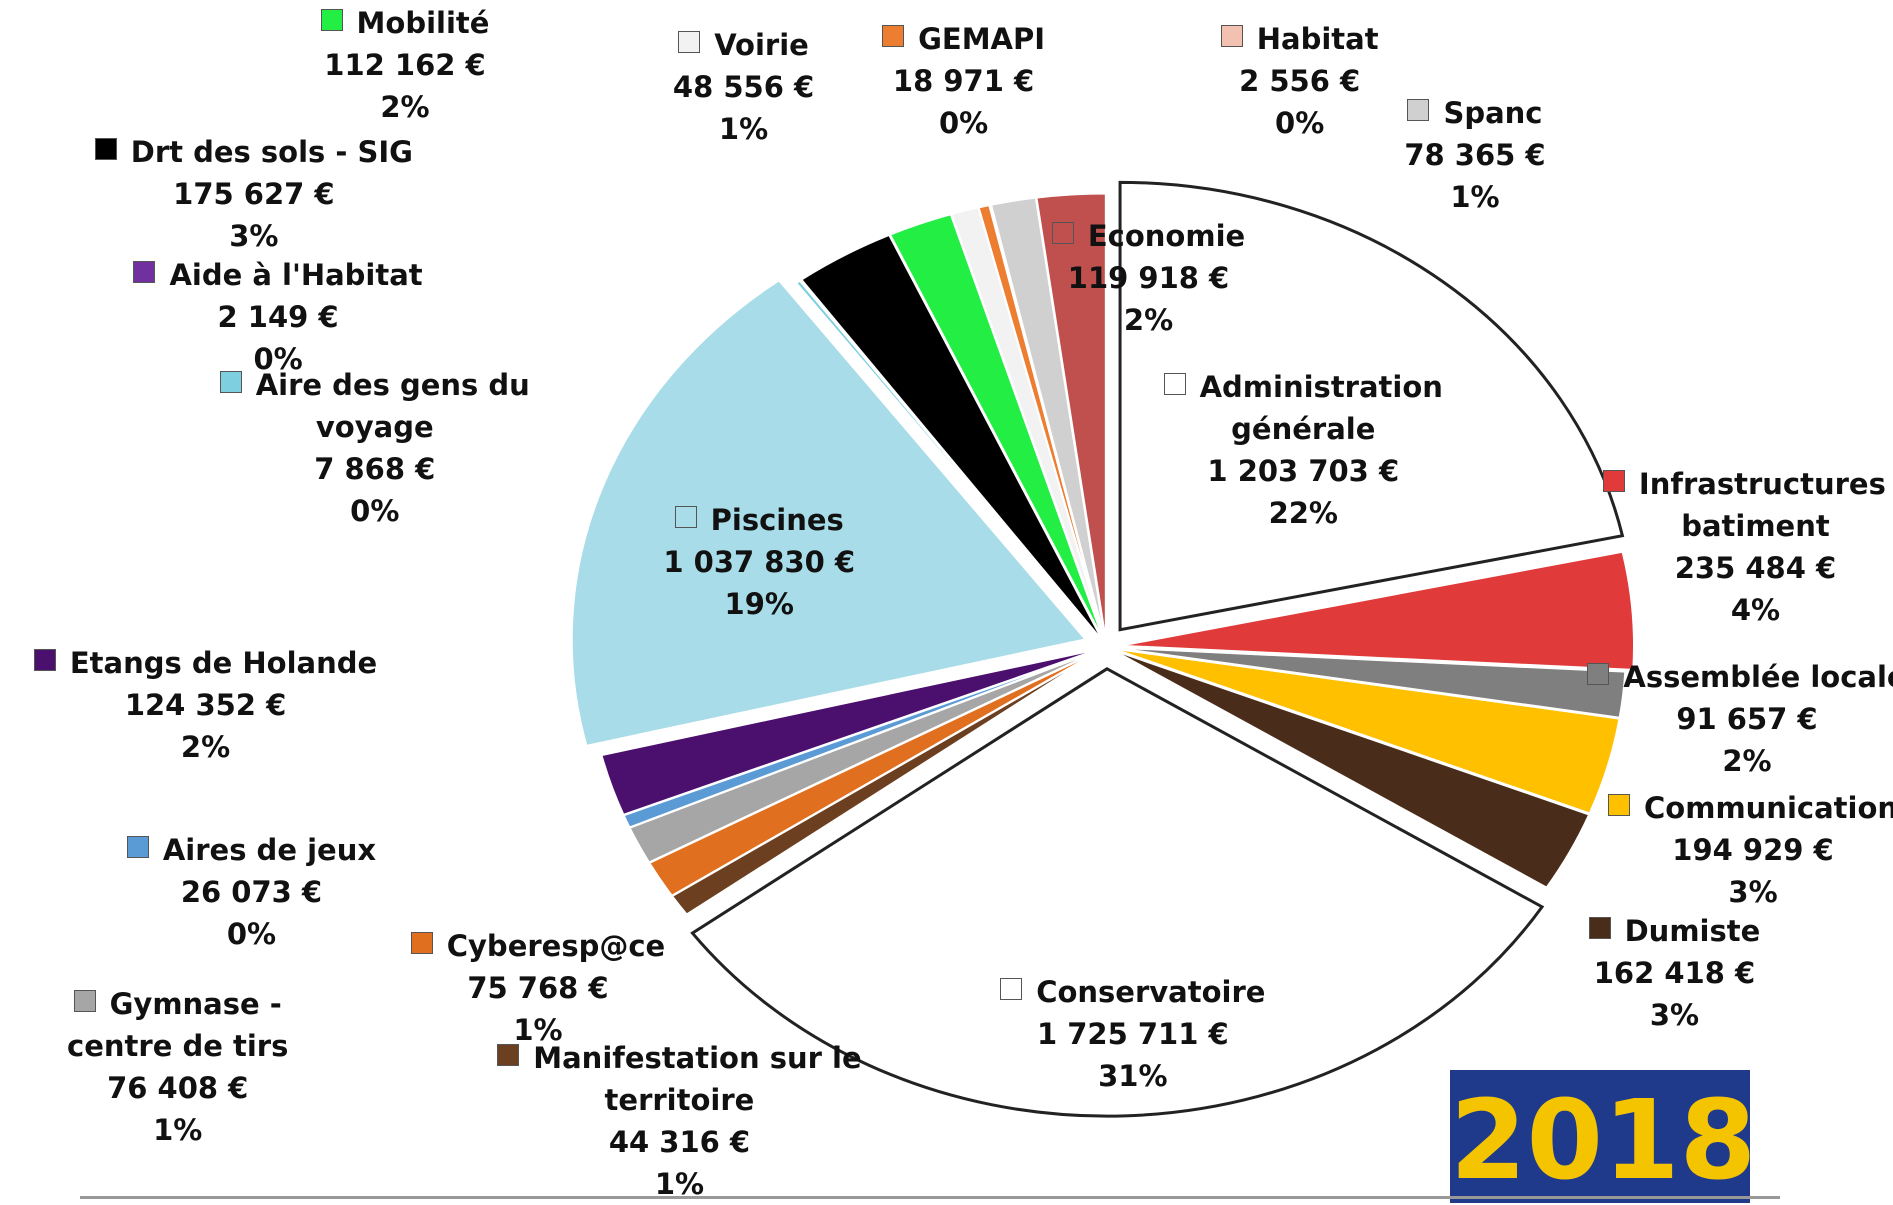 Image resolution: width=1893 pixels, height=1205 pixels. What do you see at coordinates (405, 65) in the screenshot?
I see `value-label: 112 162 €` at bounding box center [405, 65].